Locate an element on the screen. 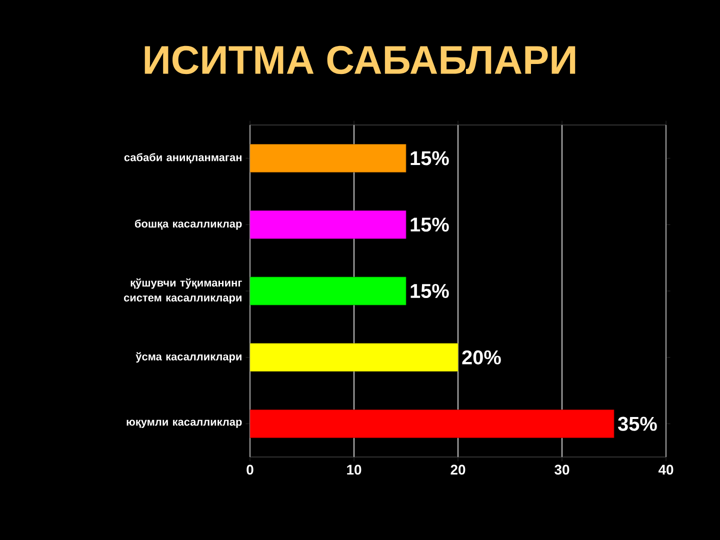 Image resolution: width=720 pixels, height=540 pixels. y-tick-label: сабаби аниқланмаган is located at coordinates (183, 158).